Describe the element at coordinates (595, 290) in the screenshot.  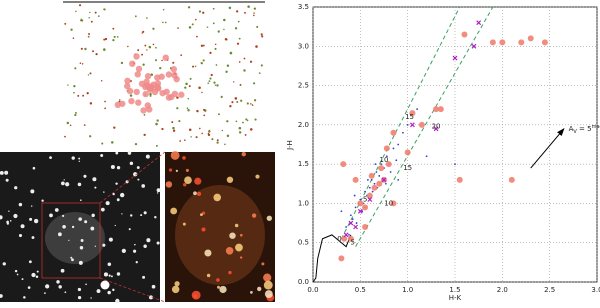
I see `x-tick-label: 3.0` at that location.